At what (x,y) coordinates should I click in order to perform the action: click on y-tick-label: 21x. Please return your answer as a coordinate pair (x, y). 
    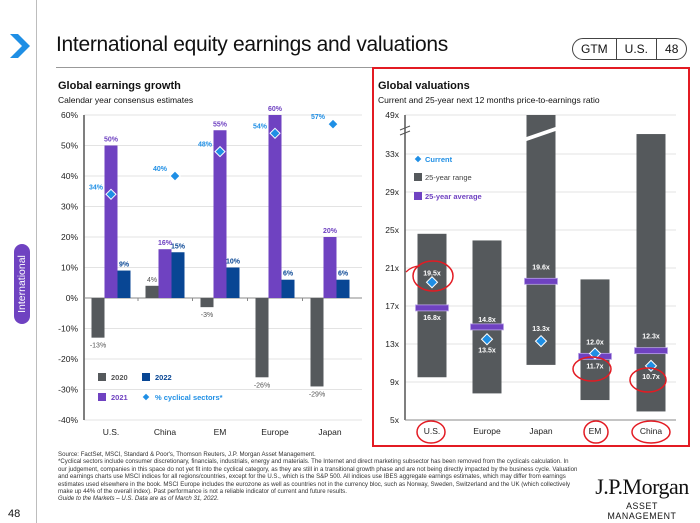
    Looking at the image, I should click on (392, 268).